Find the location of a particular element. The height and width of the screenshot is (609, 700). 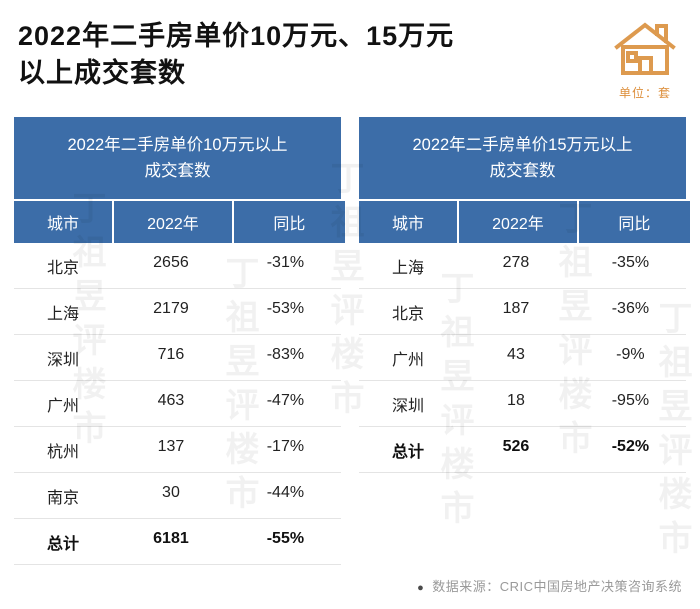

table-row: 上海 2179 -53% is located at coordinates (177, 312).